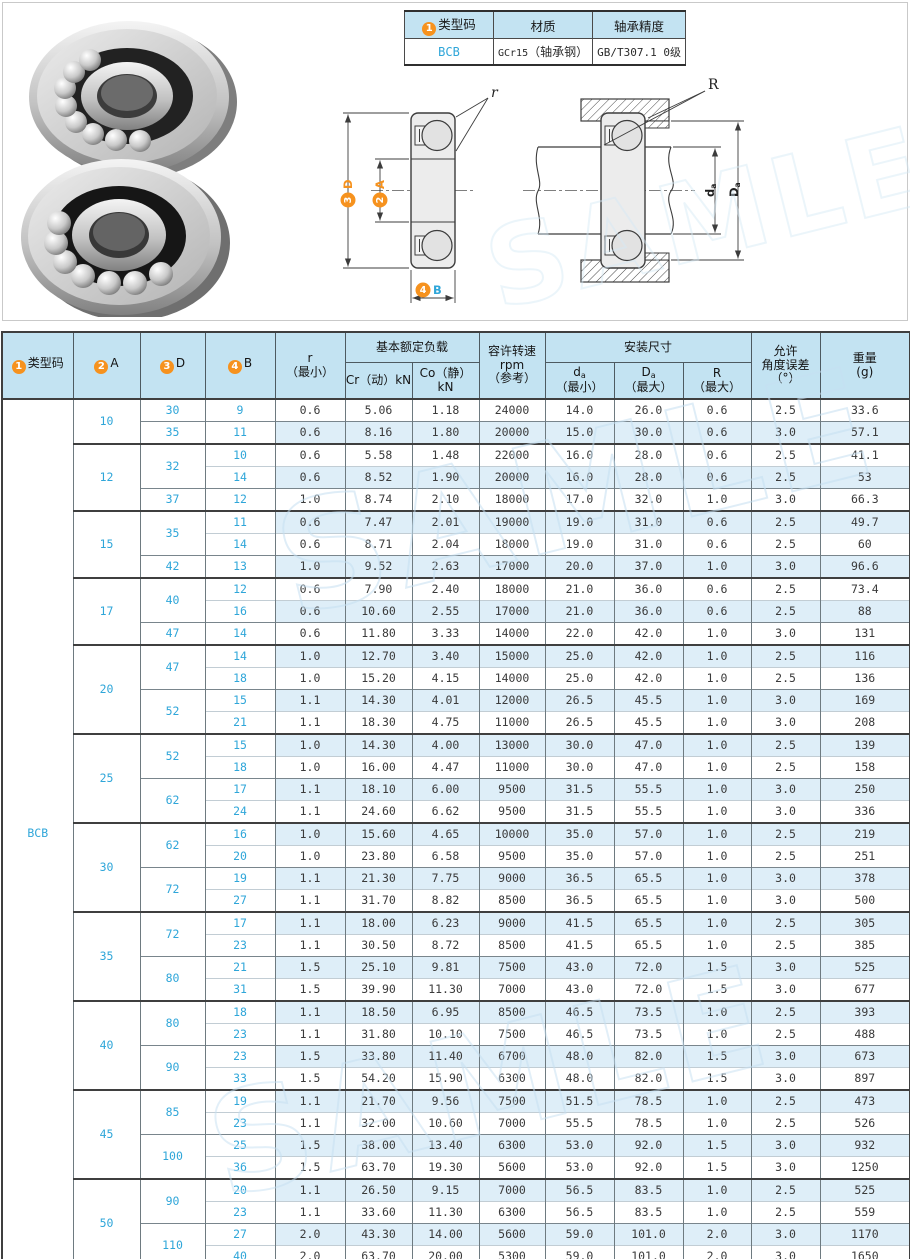  Describe the element at coordinates (512, 678) in the screenshot. I see `cell-rpm: 14000` at that location.